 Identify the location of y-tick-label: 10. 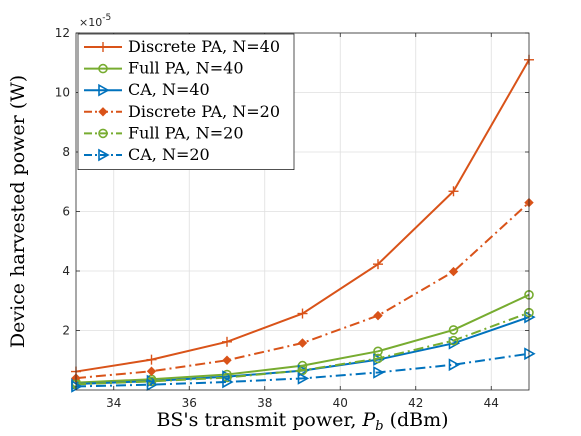
(62, 93).